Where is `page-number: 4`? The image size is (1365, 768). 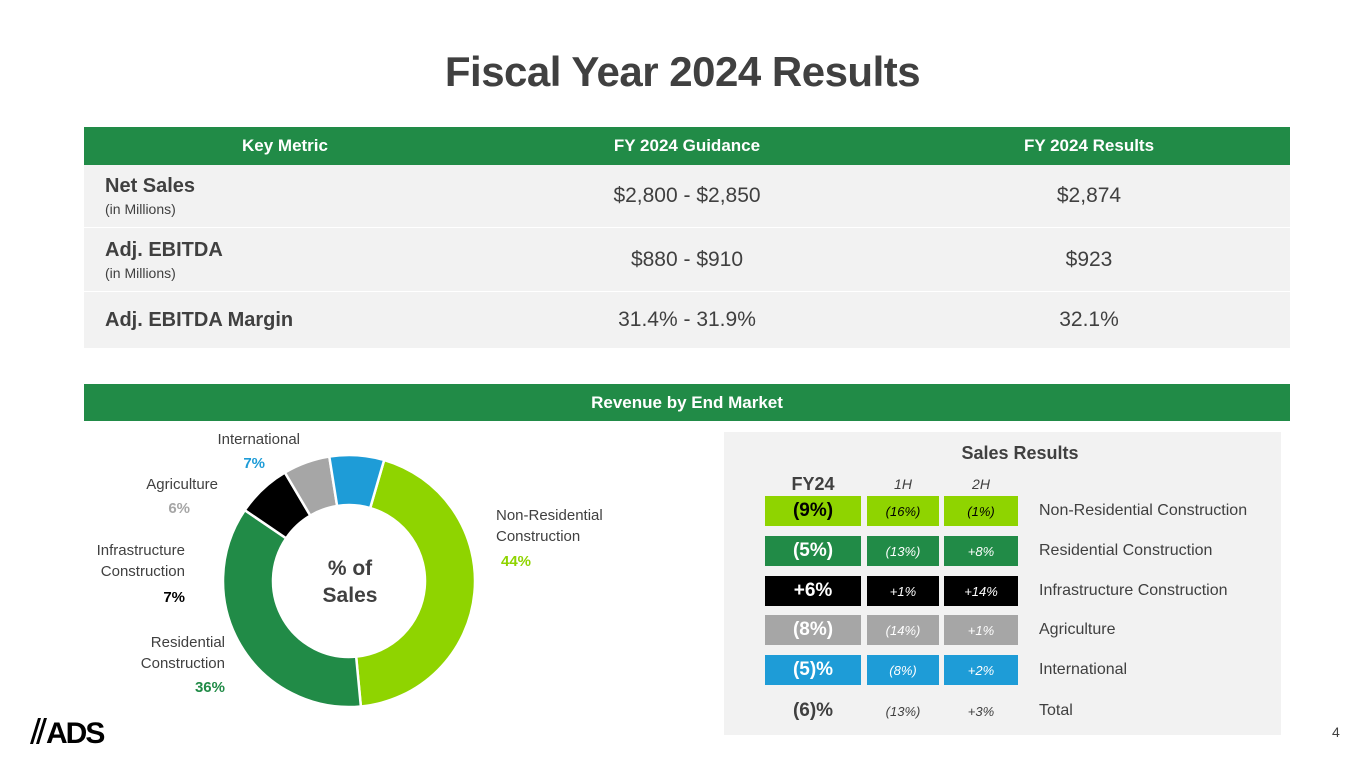
page-number: 4 is located at coordinates (1336, 732).